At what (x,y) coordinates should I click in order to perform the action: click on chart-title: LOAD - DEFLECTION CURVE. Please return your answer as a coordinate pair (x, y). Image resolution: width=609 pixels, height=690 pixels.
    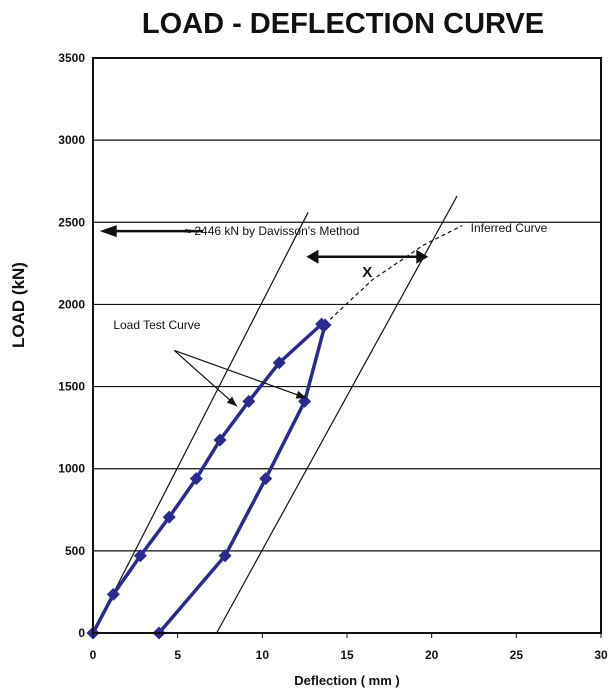
    Looking at the image, I should click on (343, 24).